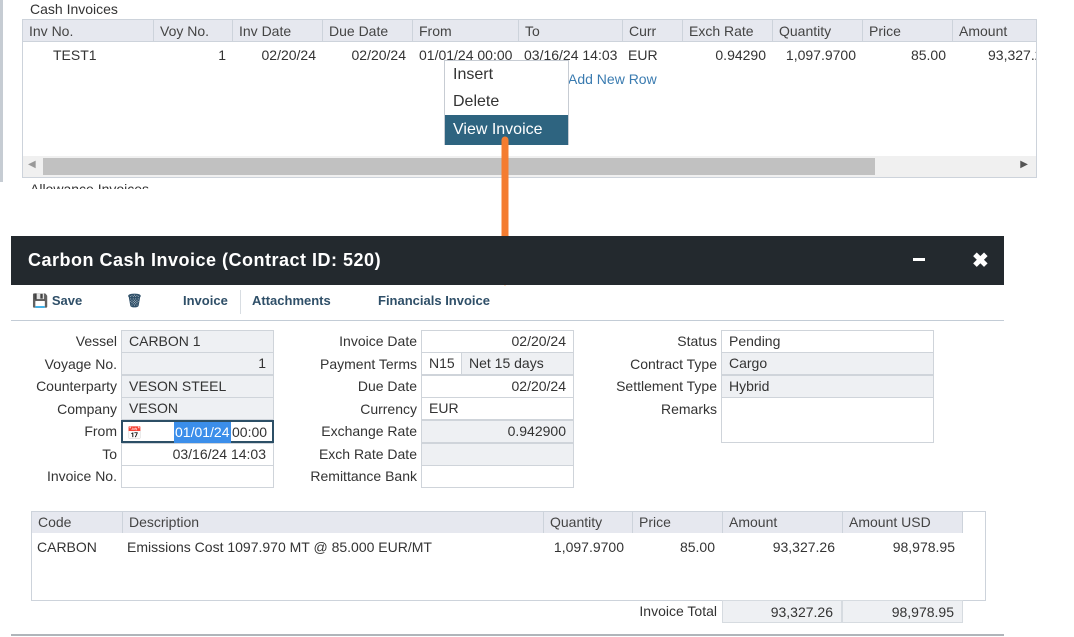  What do you see at coordinates (80, 364) in the screenshot?
I see `voyage-label: Voyage No.` at bounding box center [80, 364].